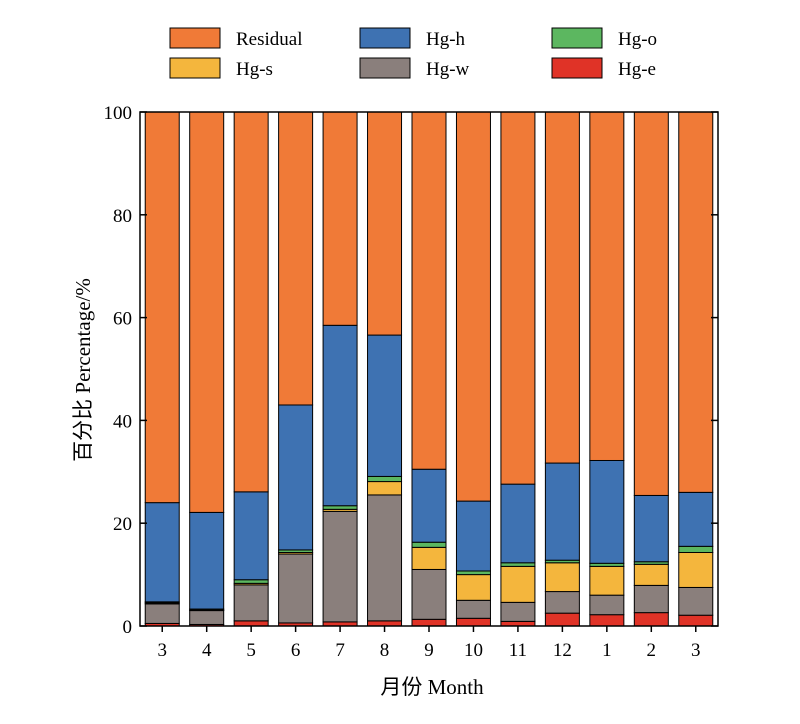  What do you see at coordinates (83, 370) in the screenshot?
I see `y-axis-title: 百分比 Percentage/%` at bounding box center [83, 370].